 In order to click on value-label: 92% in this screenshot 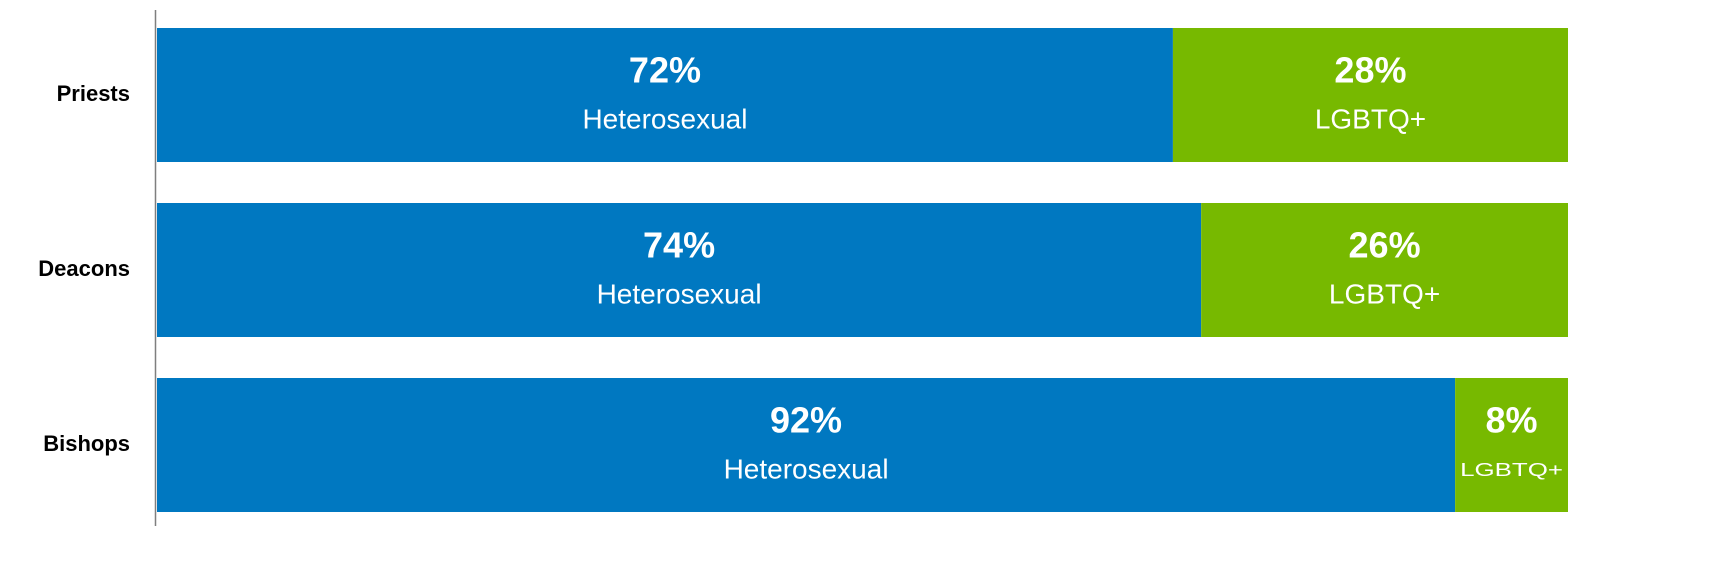, I will do `click(806, 420)`.